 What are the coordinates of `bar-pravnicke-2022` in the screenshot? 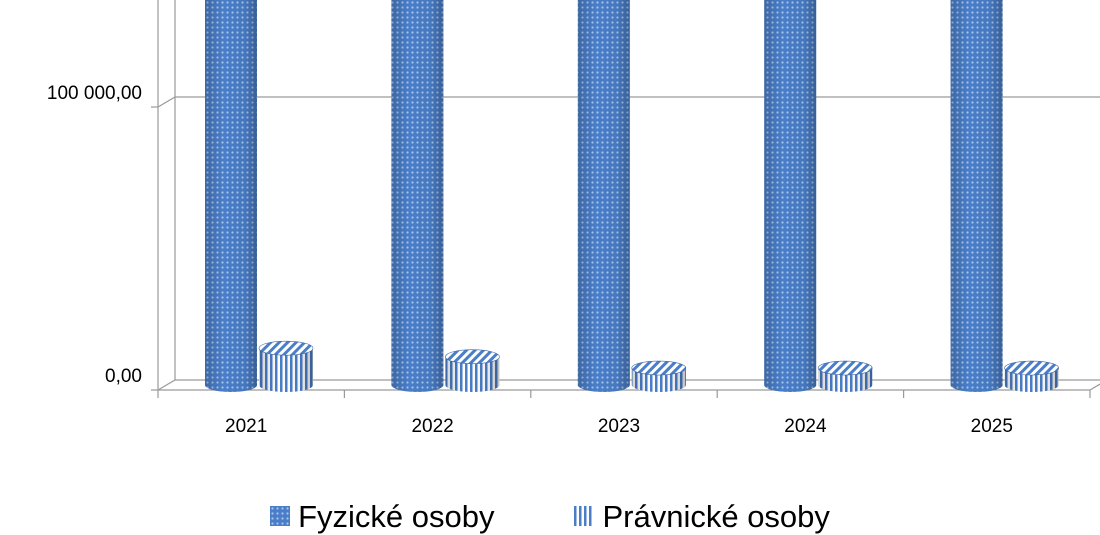 It's located at (472, 371).